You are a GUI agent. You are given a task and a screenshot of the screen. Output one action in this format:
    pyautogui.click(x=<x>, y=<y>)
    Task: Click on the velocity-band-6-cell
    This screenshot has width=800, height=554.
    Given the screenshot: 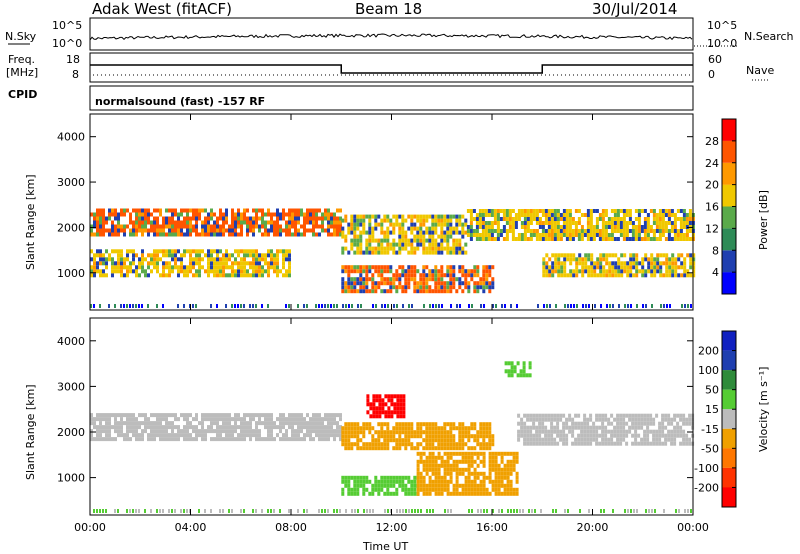 What is the action you would take?
    pyautogui.click(x=530, y=367)
    